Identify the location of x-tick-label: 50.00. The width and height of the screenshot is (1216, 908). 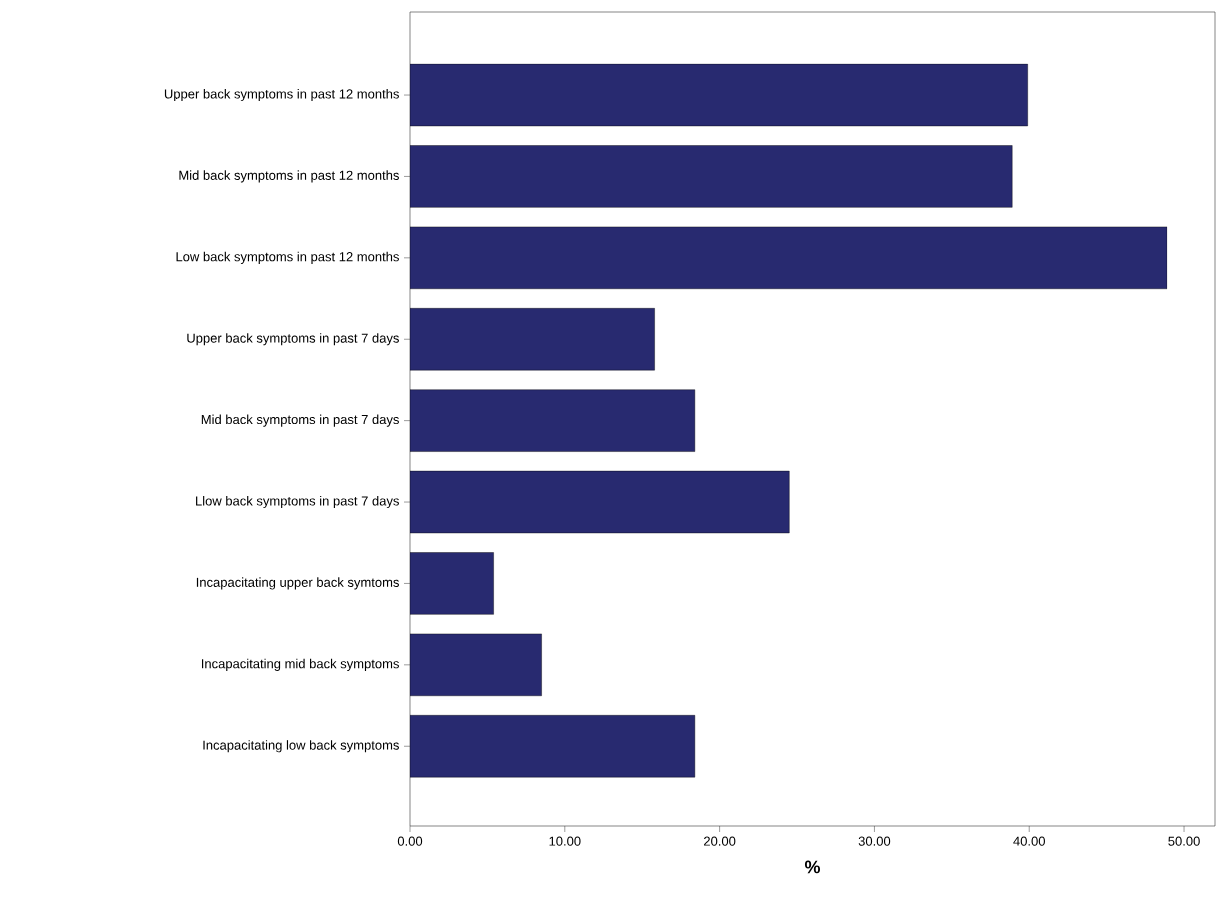
(1184, 841).